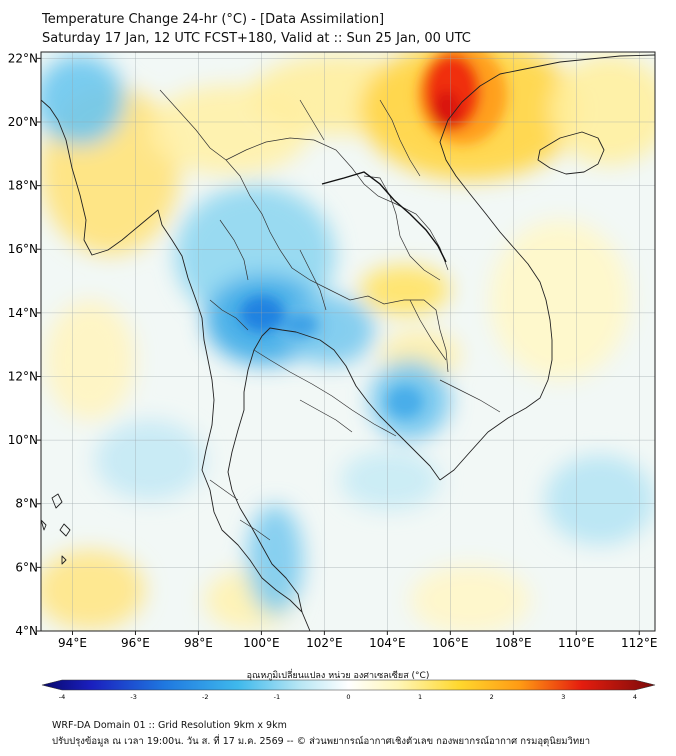  Describe the element at coordinates (384, 217) in the screenshot. I see `highlighted-border` at that location.